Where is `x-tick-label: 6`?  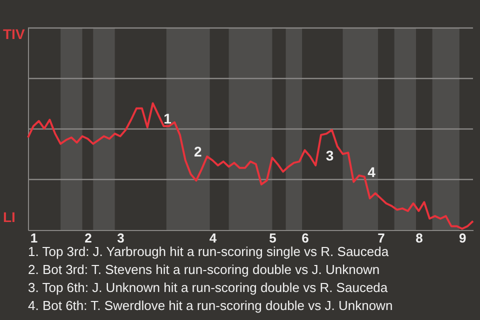 x-tick-label: 6 is located at coordinates (305, 238).